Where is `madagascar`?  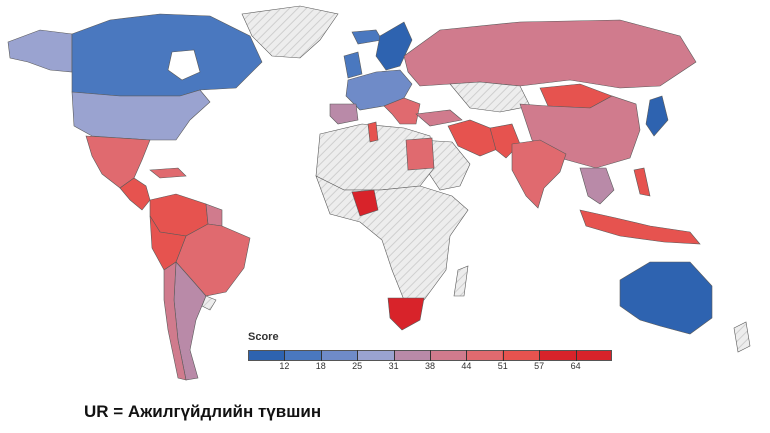 madagascar is located at coordinates (461, 281).